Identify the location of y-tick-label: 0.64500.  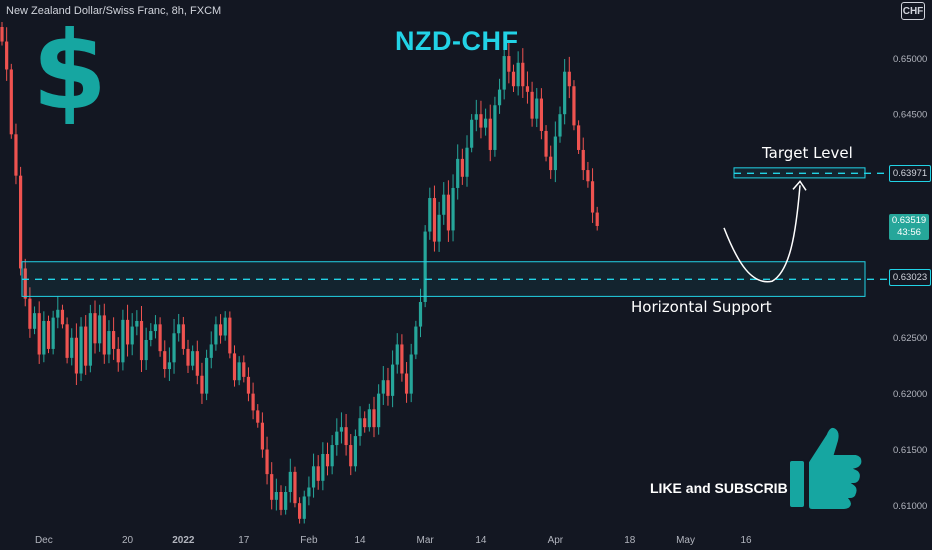
(910, 115).